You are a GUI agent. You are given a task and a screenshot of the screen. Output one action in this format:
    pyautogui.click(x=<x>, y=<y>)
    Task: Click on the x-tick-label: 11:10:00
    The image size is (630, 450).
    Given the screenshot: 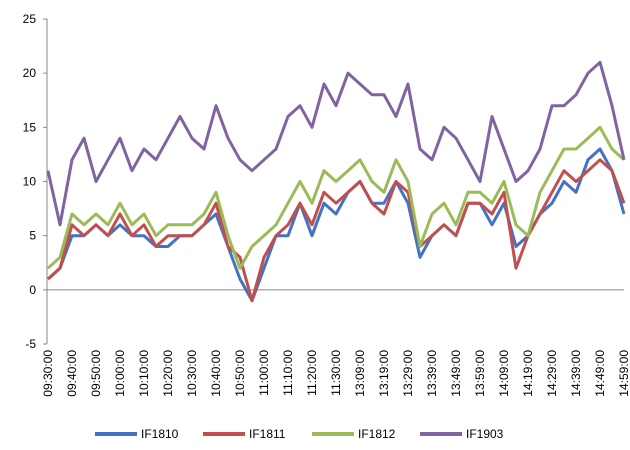 What is the action you would take?
    pyautogui.click(x=288, y=373)
    